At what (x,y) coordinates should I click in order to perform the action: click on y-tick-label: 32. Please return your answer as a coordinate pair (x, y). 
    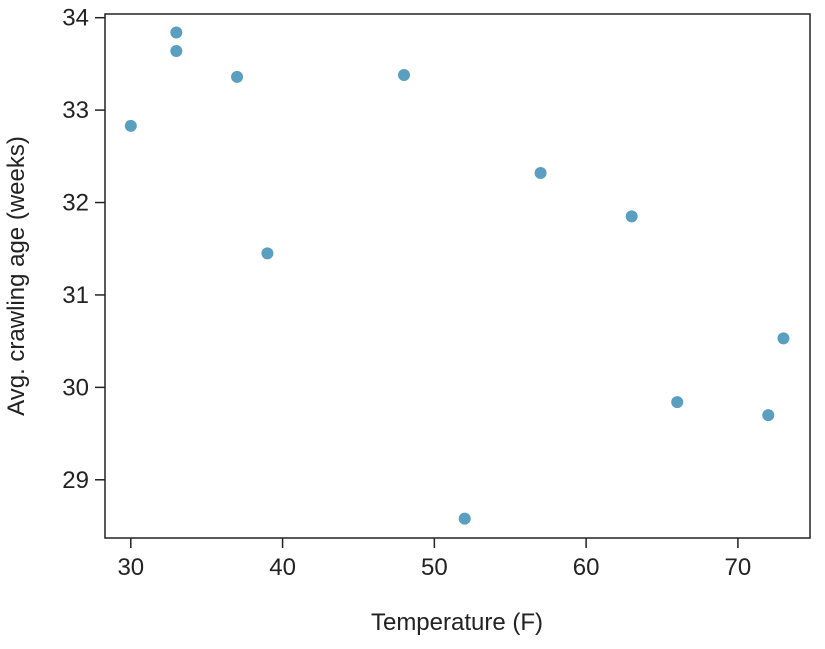
    Looking at the image, I should click on (75, 203).